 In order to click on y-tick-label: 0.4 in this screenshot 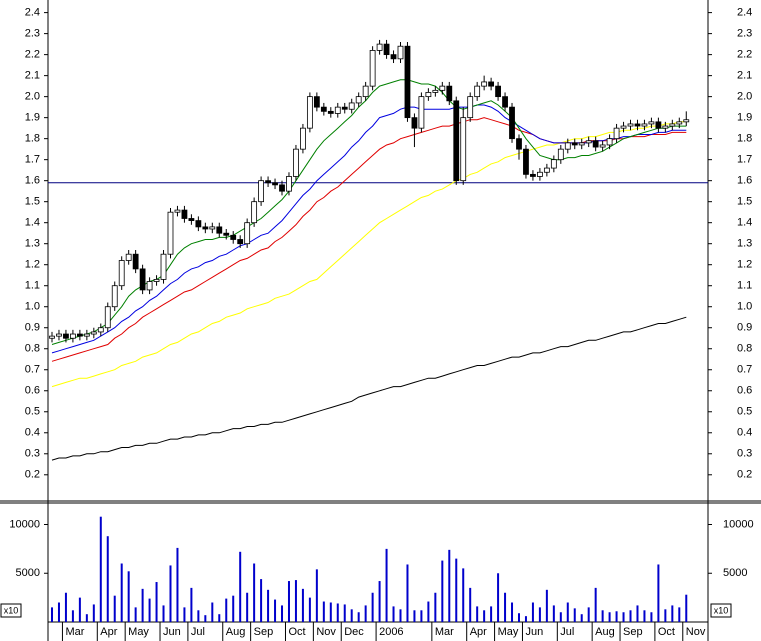, I will do `click(32, 433)`.